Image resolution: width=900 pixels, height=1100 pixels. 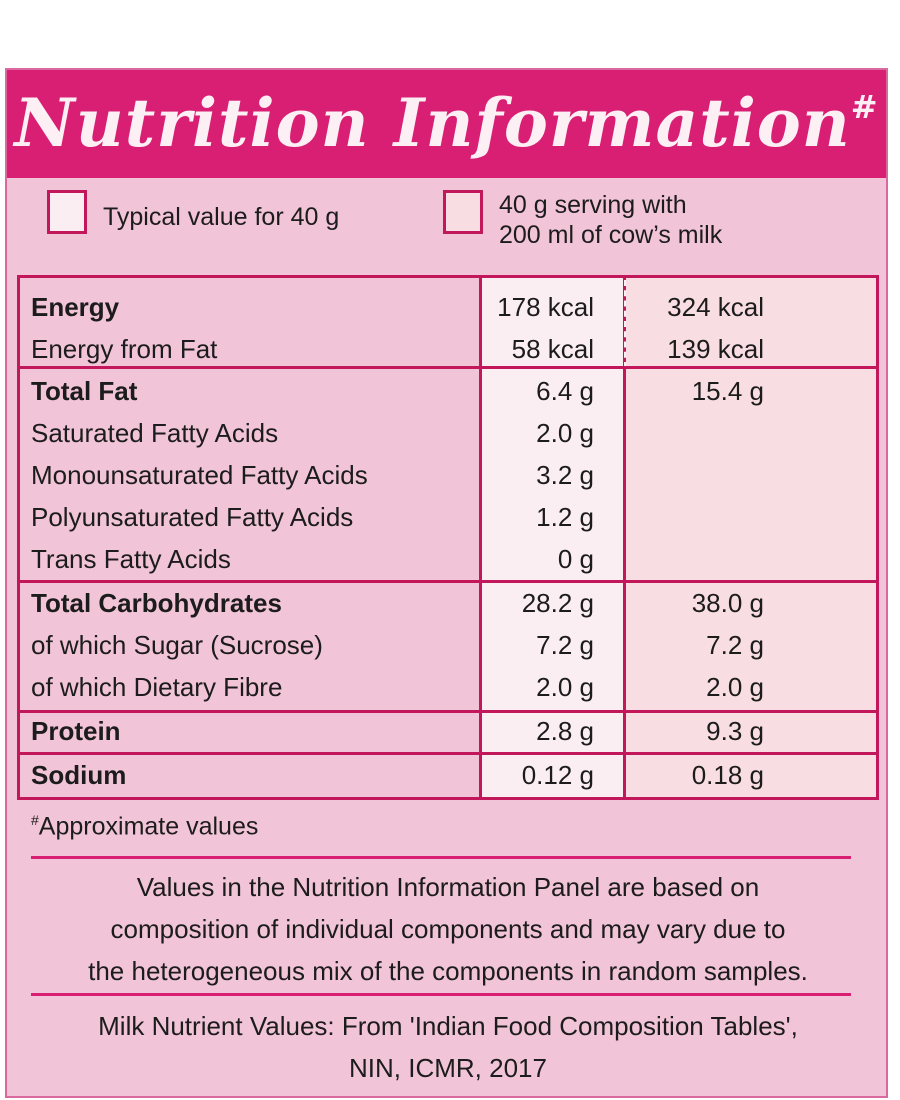 What do you see at coordinates (131, 559) in the screenshot?
I see `row-label-trans: Trans Fatty Acids` at bounding box center [131, 559].